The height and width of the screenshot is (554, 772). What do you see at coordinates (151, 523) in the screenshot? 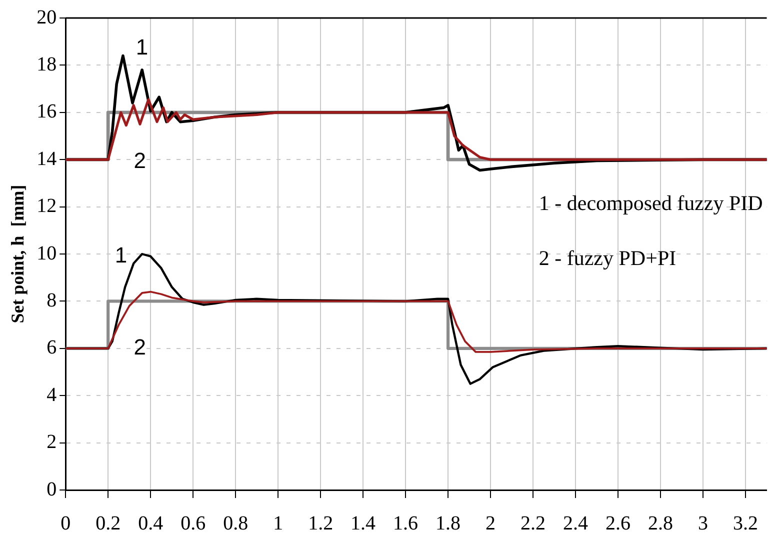
I see `x-tick-label: 0.4` at bounding box center [151, 523].